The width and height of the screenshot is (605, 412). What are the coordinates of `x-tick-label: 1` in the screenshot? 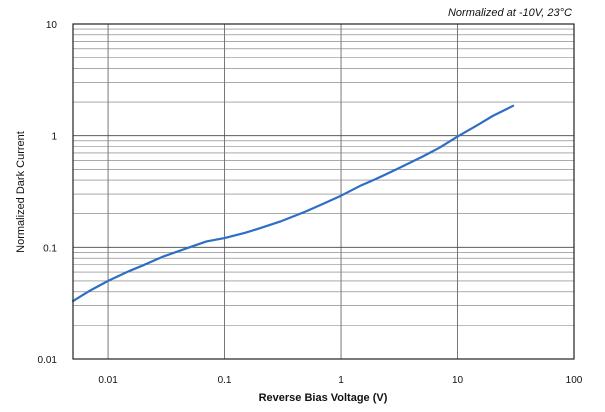 It's located at (341, 380).